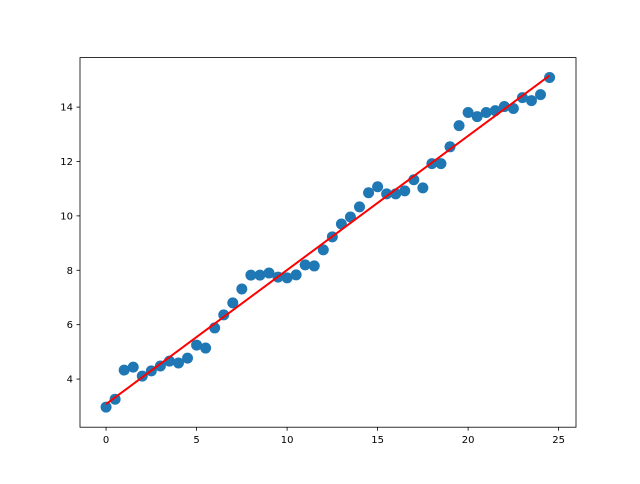  Describe the element at coordinates (66, 216) in the screenshot. I see `y-tick-label: 10` at that location.